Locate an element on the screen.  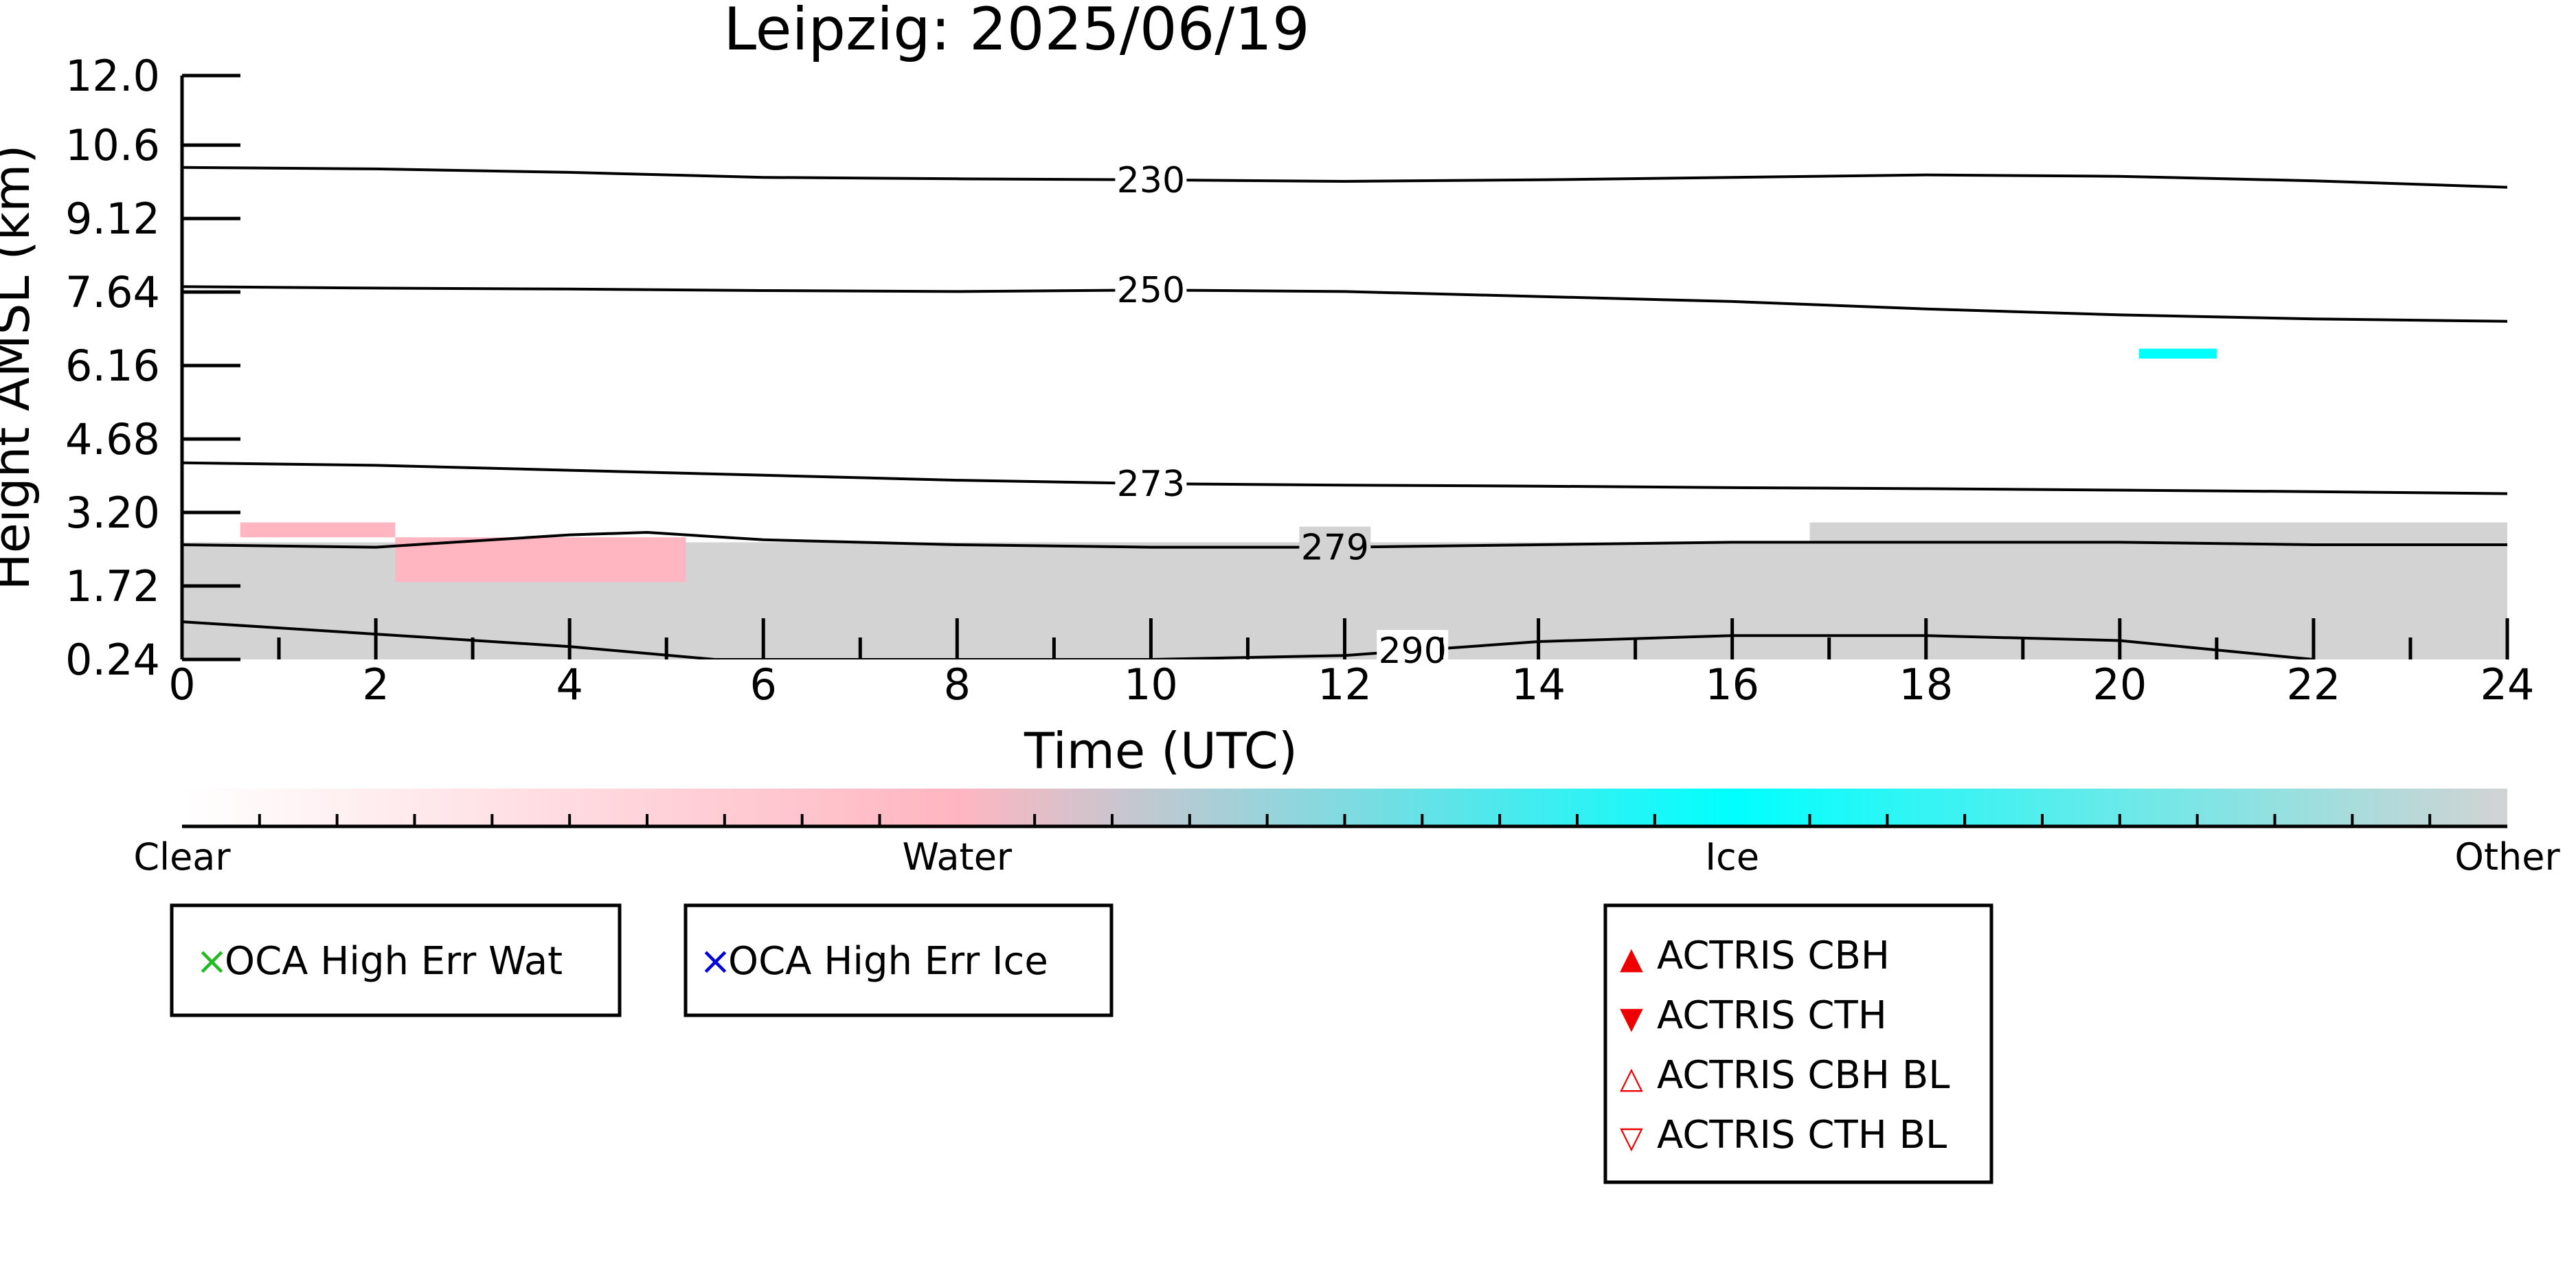
colorbar-label-clear: Clear is located at coordinates (182, 857).